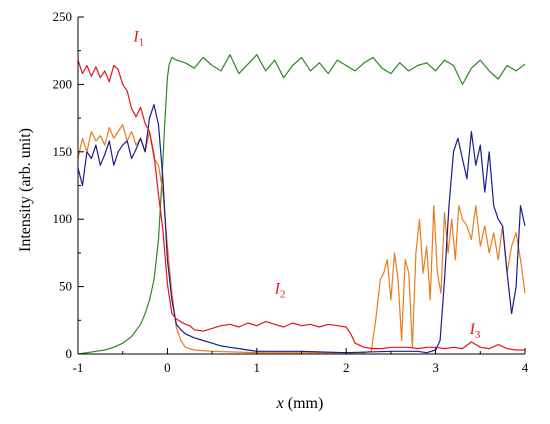 The width and height of the screenshot is (550, 424). What do you see at coordinates (63, 83) in the screenshot?
I see `y-tick-label: 200` at bounding box center [63, 83].